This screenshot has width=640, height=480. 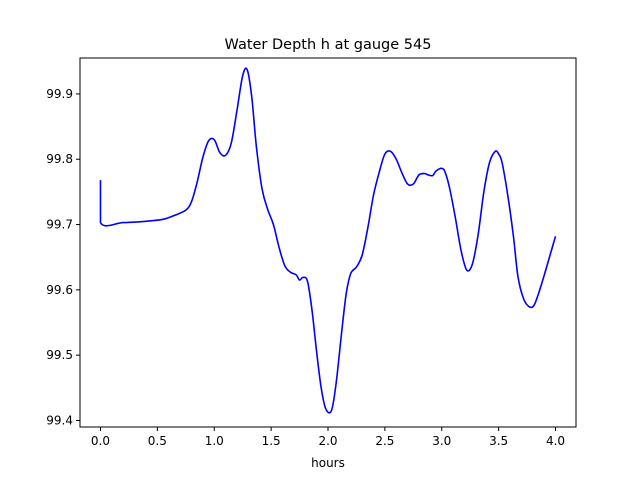 What do you see at coordinates (441, 441) in the screenshot?
I see `x-tick-label: 3.0` at bounding box center [441, 441].